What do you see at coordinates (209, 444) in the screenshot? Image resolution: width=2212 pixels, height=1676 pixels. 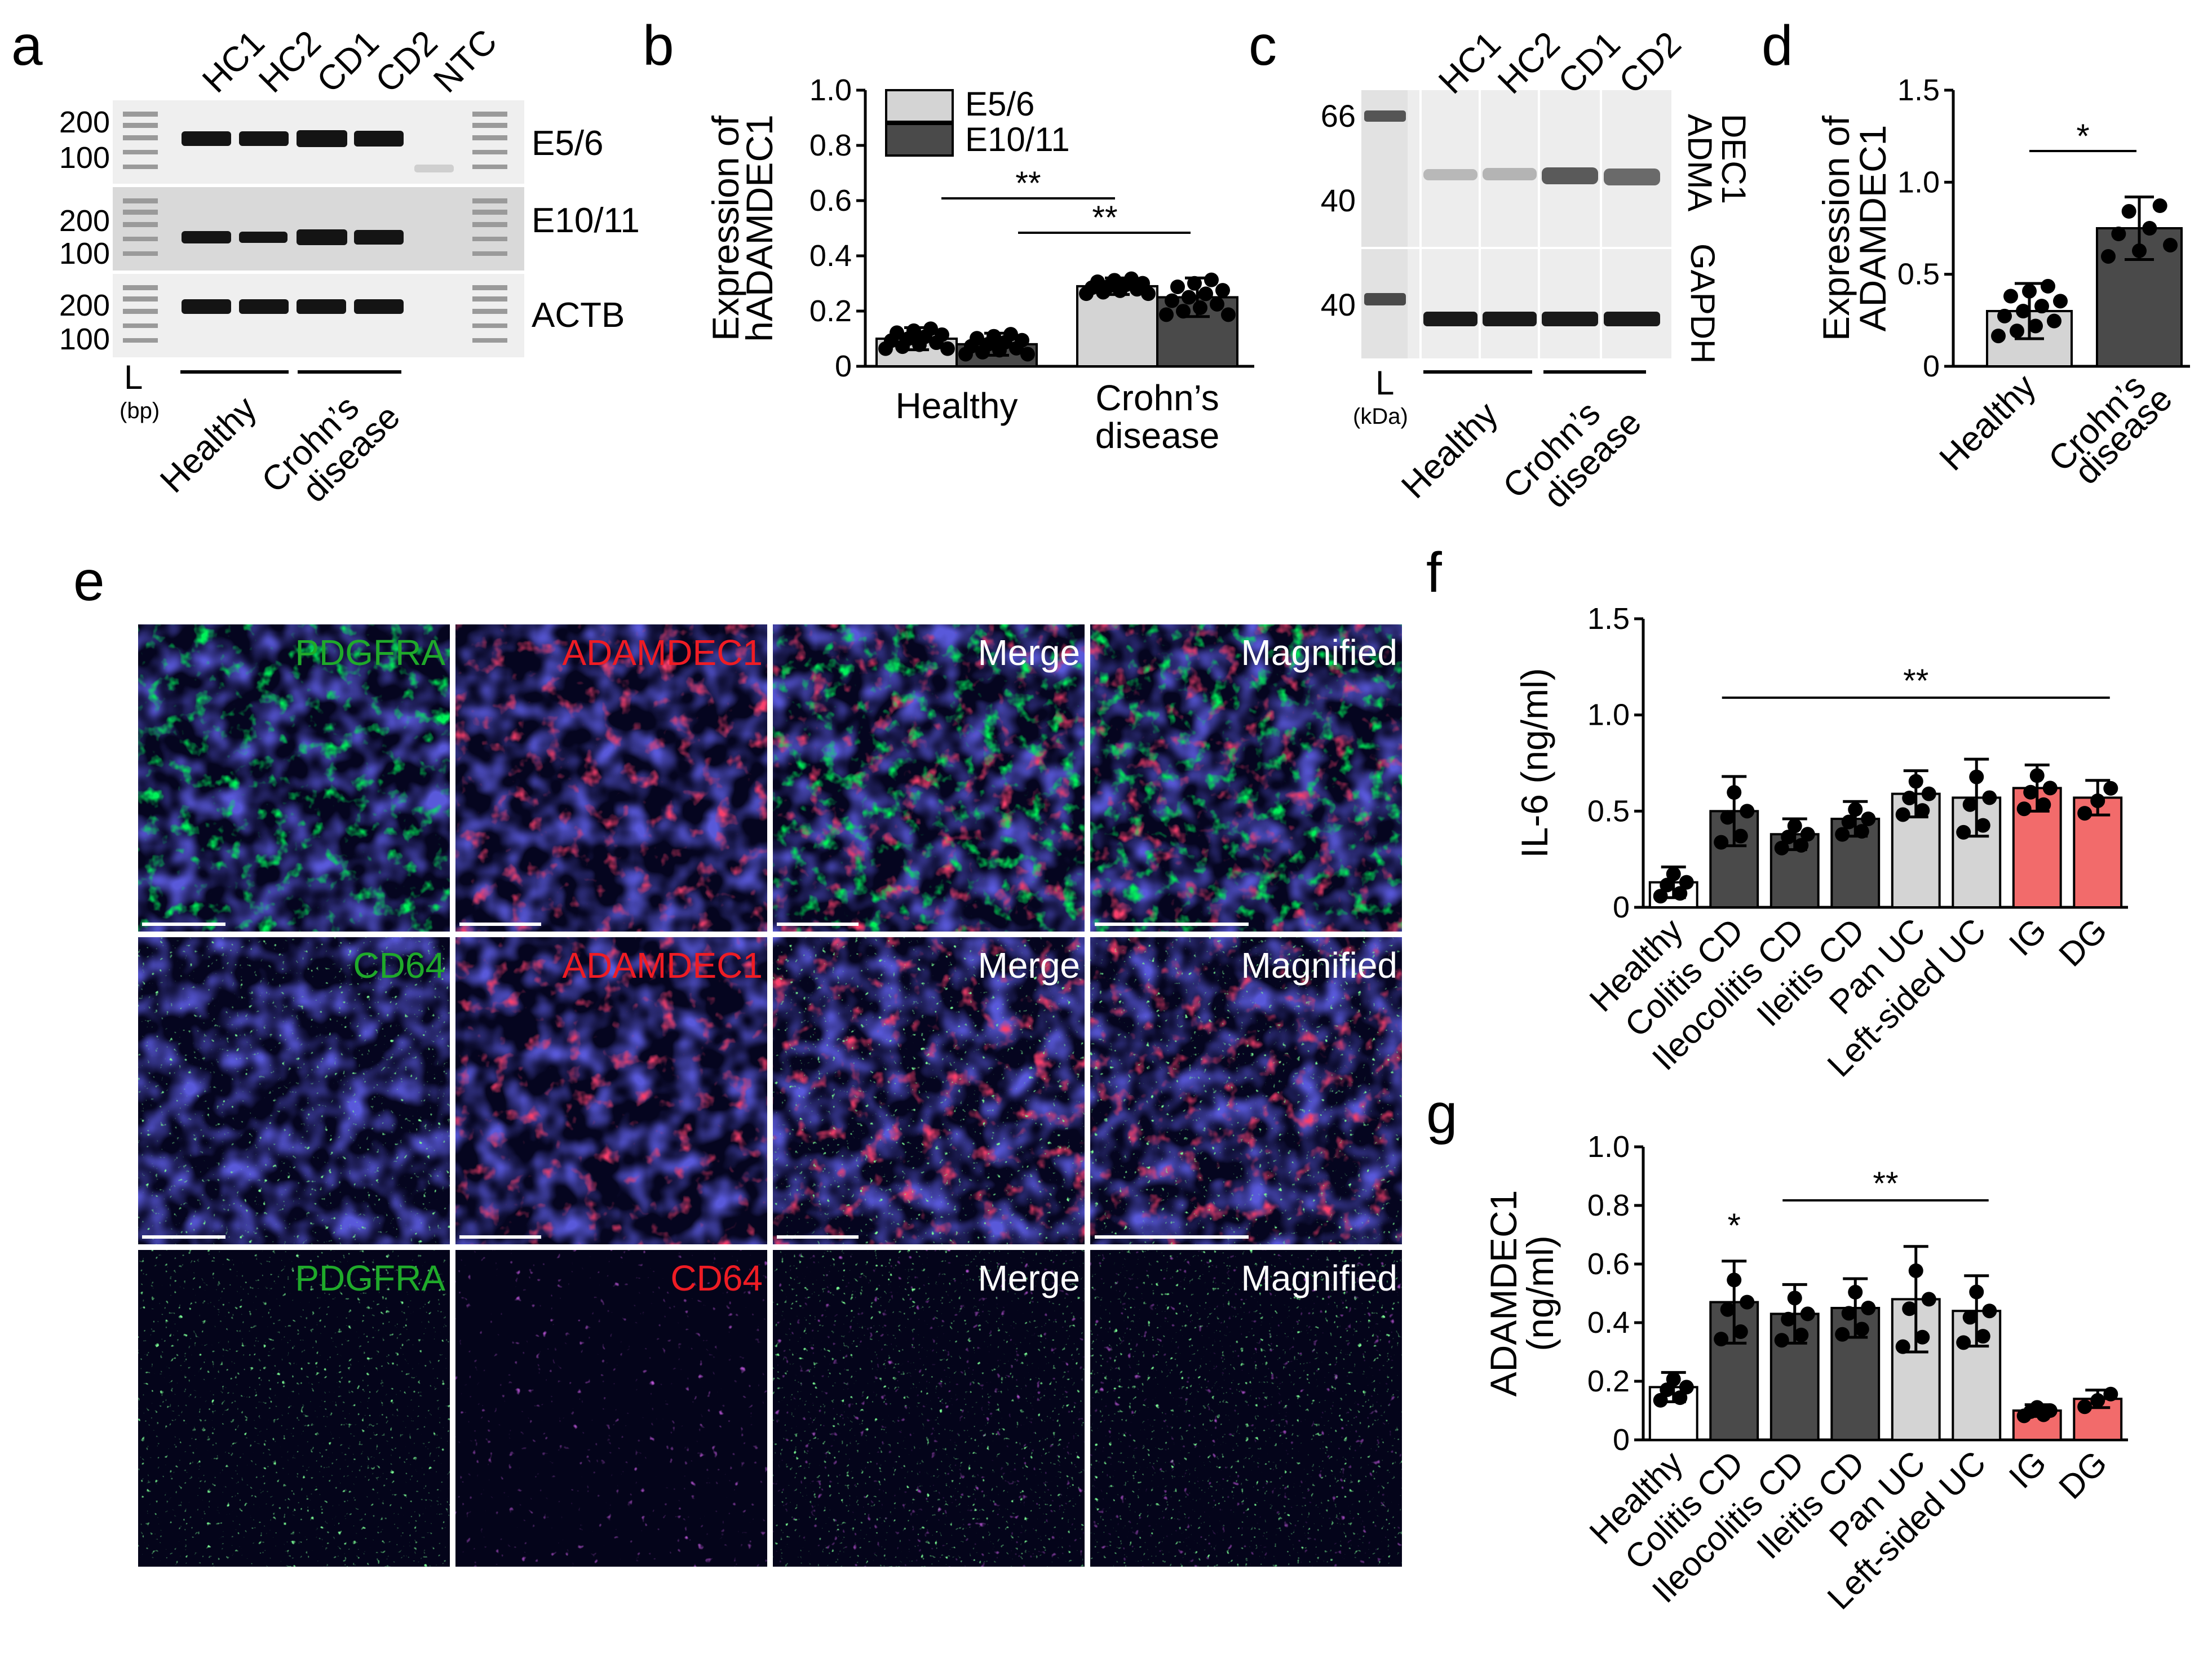 I see `gel-group-healthy: Healthy` at bounding box center [209, 444].